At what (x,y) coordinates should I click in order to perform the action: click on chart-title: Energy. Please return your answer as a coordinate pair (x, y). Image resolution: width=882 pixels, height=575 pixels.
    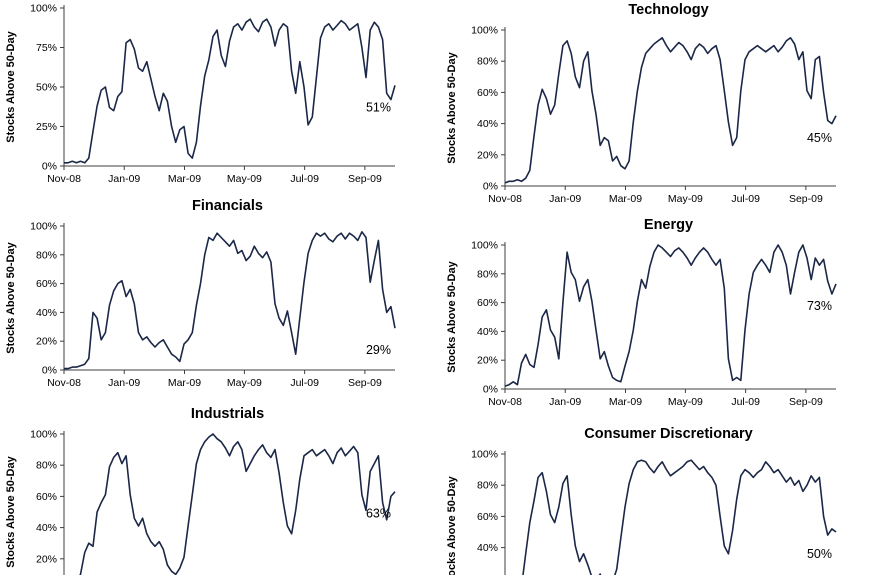
    Looking at the image, I should click on (668, 225).